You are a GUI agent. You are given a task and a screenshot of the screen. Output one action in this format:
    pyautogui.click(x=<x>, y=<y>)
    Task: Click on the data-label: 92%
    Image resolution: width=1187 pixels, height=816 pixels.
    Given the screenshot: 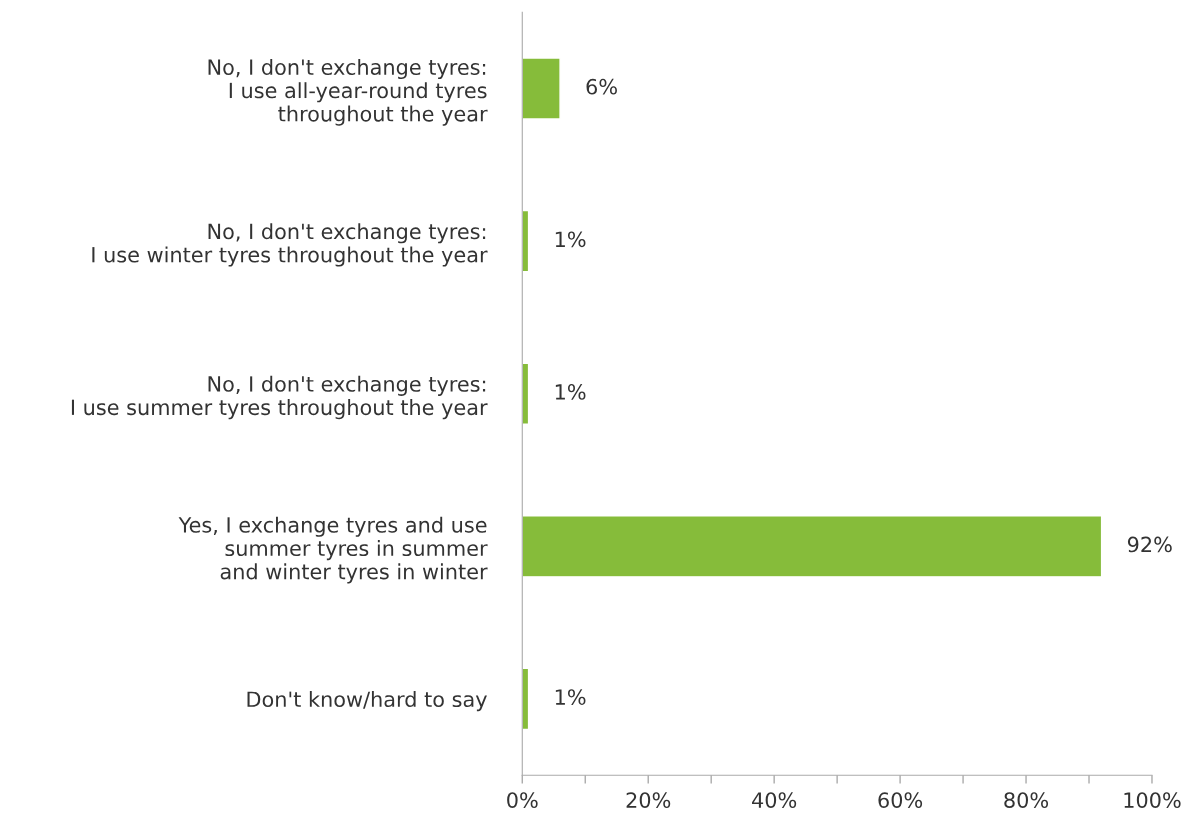 What is the action you would take?
    pyautogui.click(x=1149, y=544)
    